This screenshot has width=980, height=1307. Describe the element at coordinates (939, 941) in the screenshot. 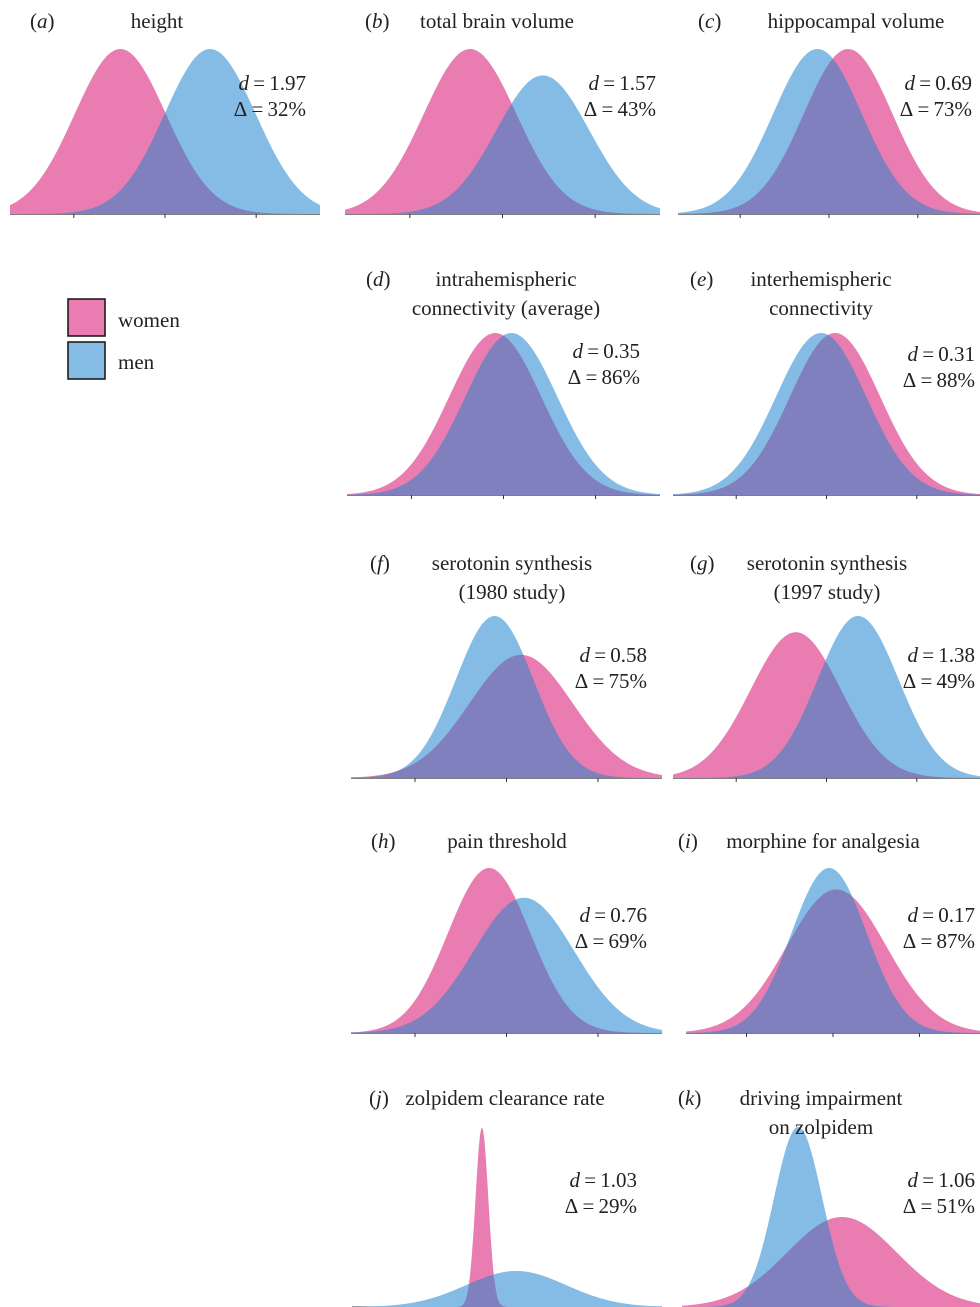

I see `overlap-delta: Δ = 87%` at that location.